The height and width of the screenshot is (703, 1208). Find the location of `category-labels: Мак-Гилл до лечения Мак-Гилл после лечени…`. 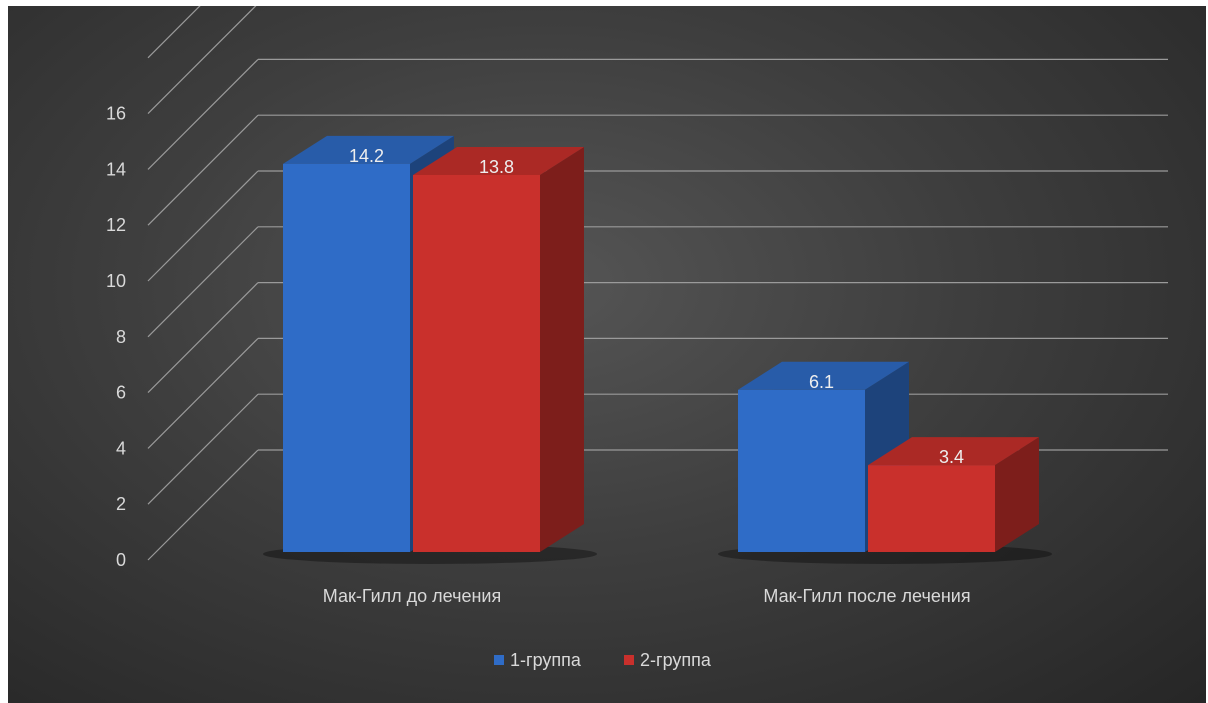

category-labels: Мак-Гилл до лечения Мак-Гилл после лечени… is located at coordinates (647, 596).